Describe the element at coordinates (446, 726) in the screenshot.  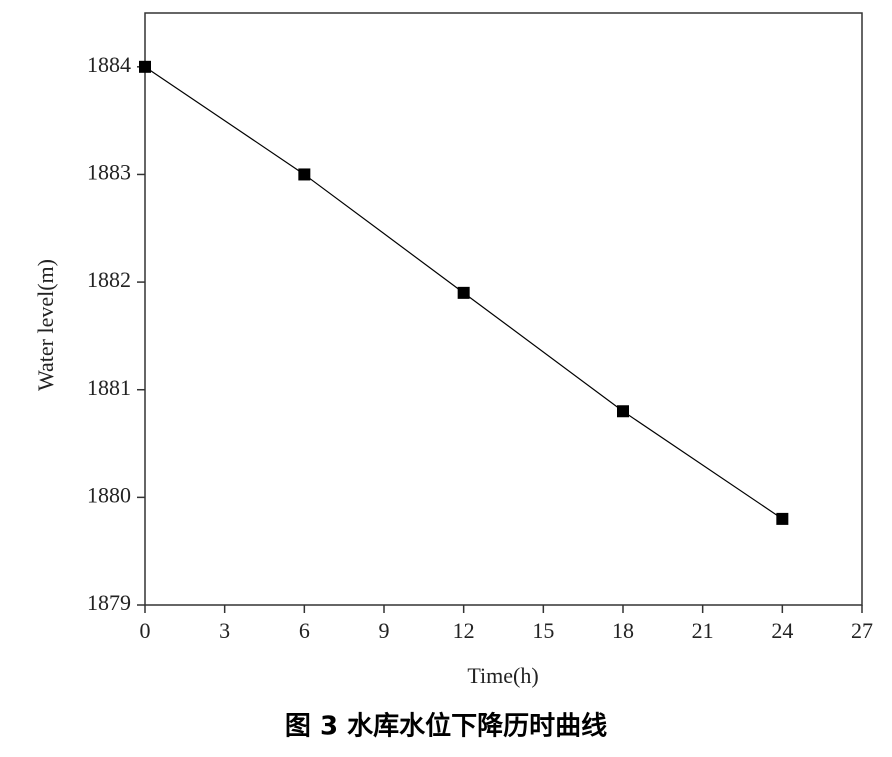
I see `caption: 图 3 水库水位下降历时曲线` at that location.